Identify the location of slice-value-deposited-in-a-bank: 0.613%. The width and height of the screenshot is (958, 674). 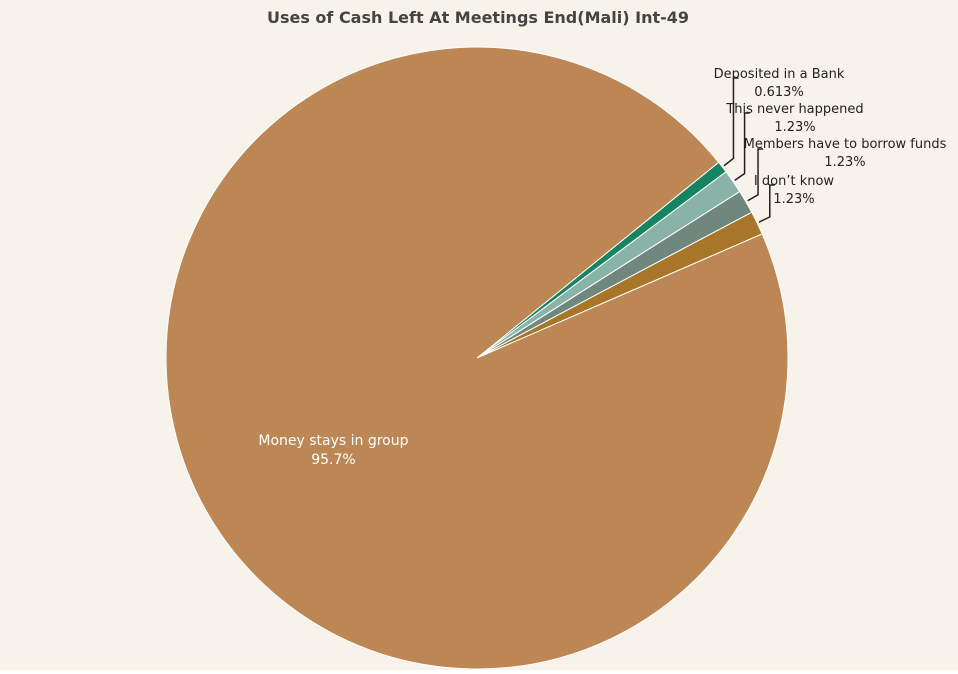
(779, 92).